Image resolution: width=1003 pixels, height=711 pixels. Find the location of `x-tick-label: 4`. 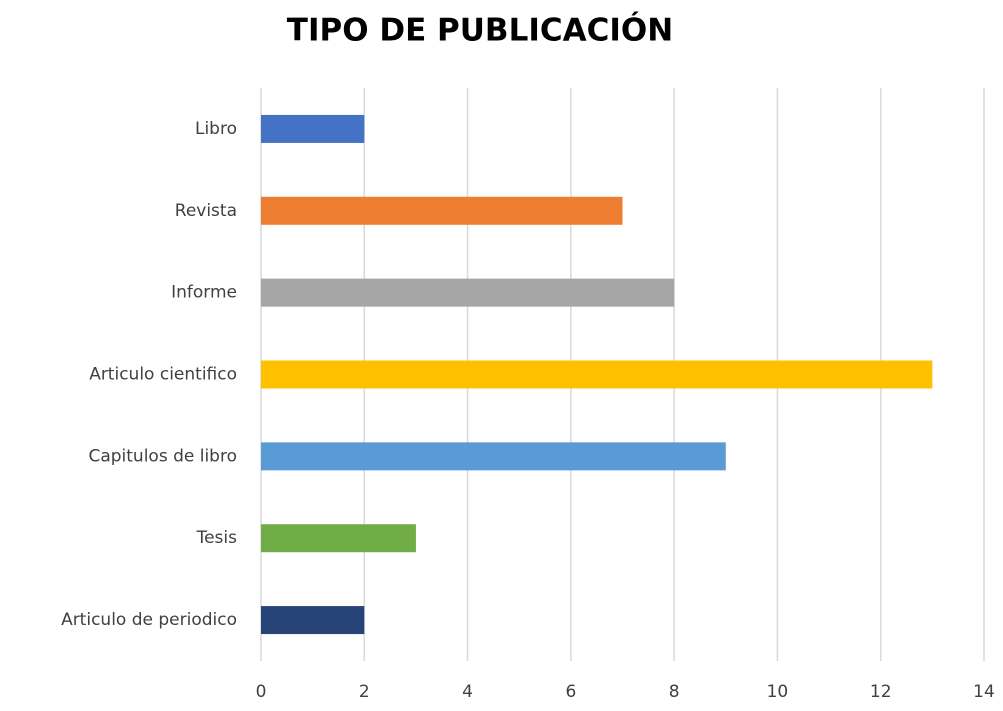

x-tick-label: 4 is located at coordinates (467, 692).